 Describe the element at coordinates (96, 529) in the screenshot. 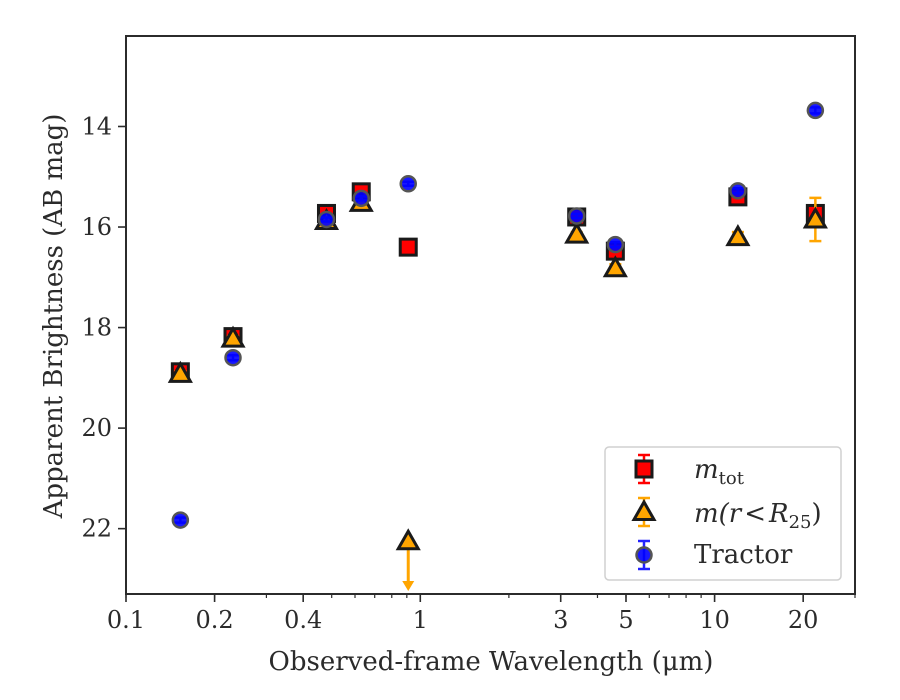

I see `y-tick-label: 22` at that location.